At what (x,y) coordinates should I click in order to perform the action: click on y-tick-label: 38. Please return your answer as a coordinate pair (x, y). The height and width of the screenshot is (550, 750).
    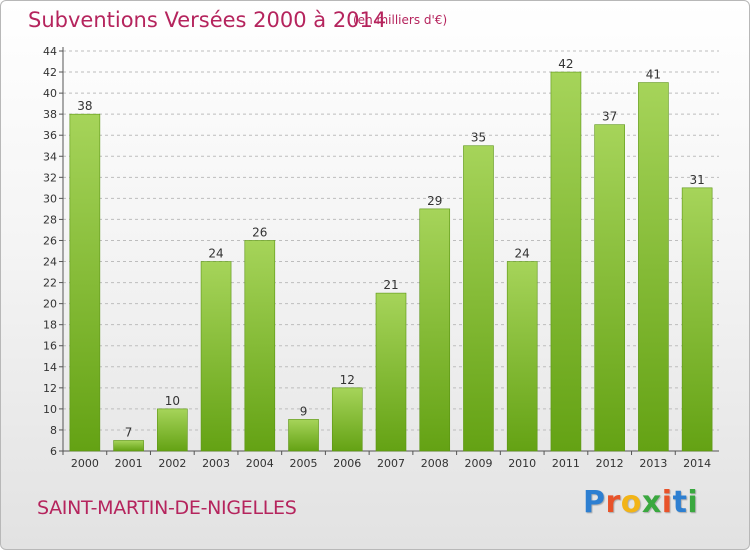
    Looking at the image, I should click on (50, 114).